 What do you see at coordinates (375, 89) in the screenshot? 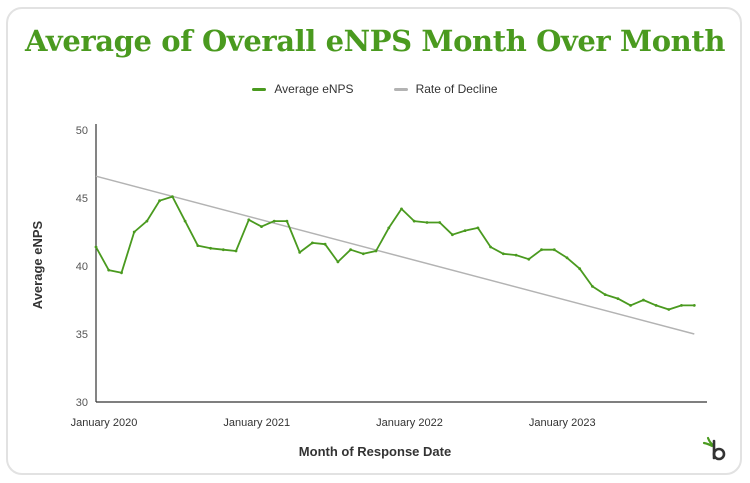
I see `chart-legend: Average eNPS Rate of Decline` at bounding box center [375, 89].